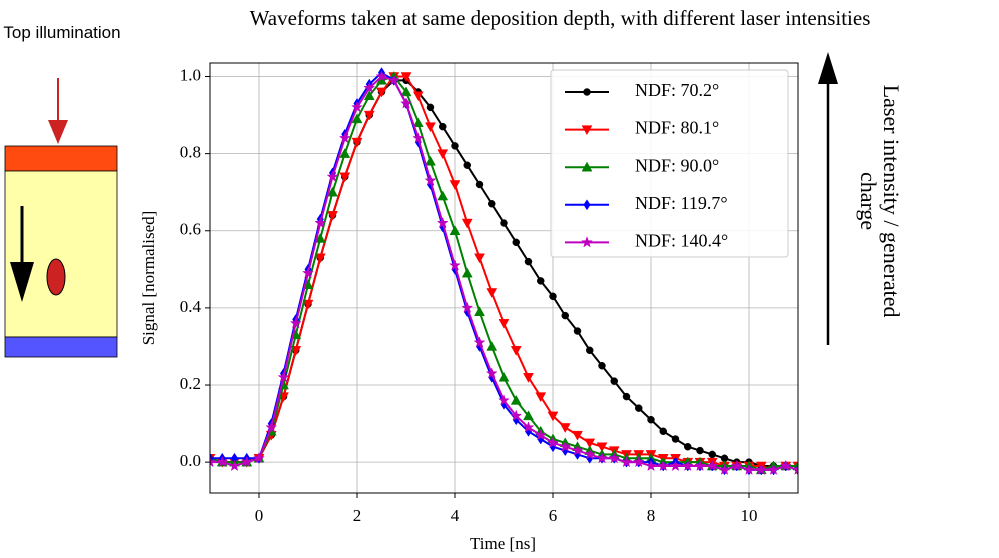  What do you see at coordinates (61, 254) in the screenshot?
I see `bulk` at bounding box center [61, 254].